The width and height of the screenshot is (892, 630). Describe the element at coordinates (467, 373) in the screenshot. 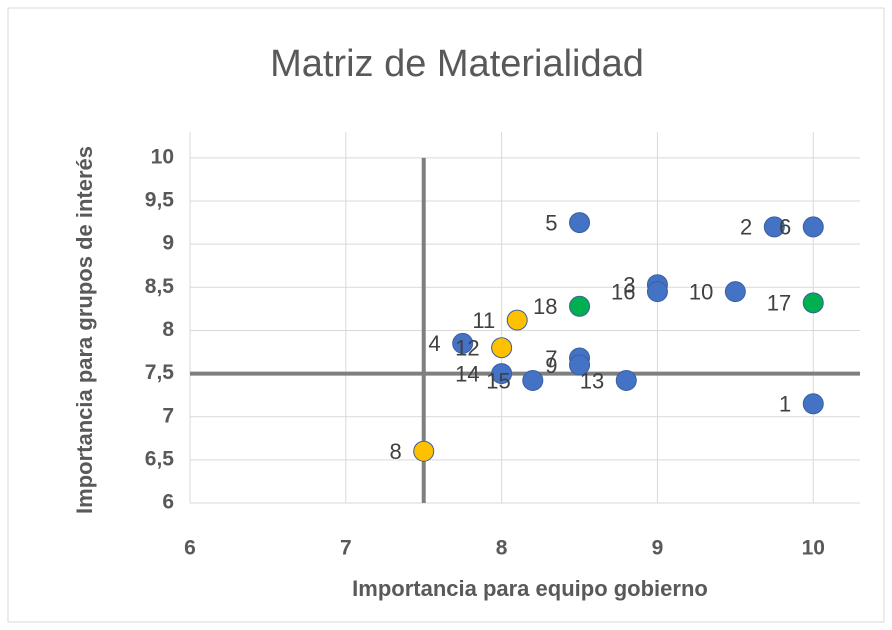

I see `point-label: 14` at that location.